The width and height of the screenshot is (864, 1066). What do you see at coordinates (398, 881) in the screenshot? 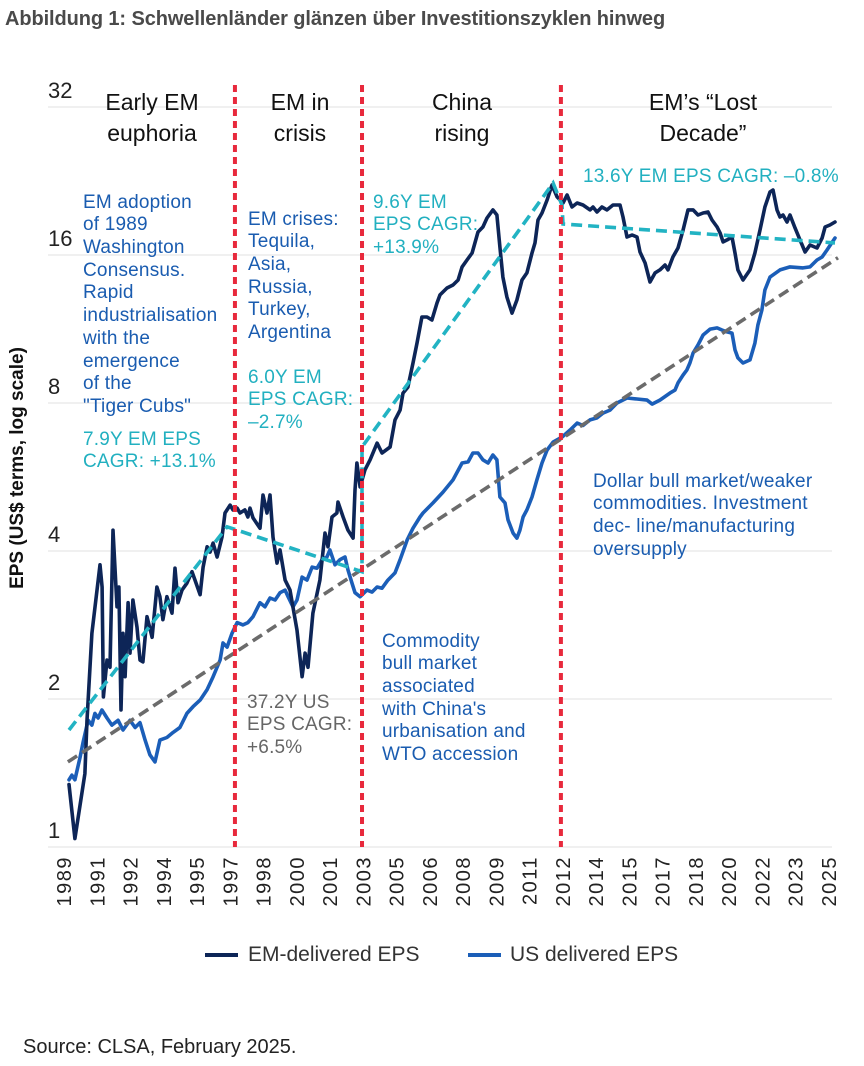
I see `x-tick-label: 2005` at bounding box center [398, 881].